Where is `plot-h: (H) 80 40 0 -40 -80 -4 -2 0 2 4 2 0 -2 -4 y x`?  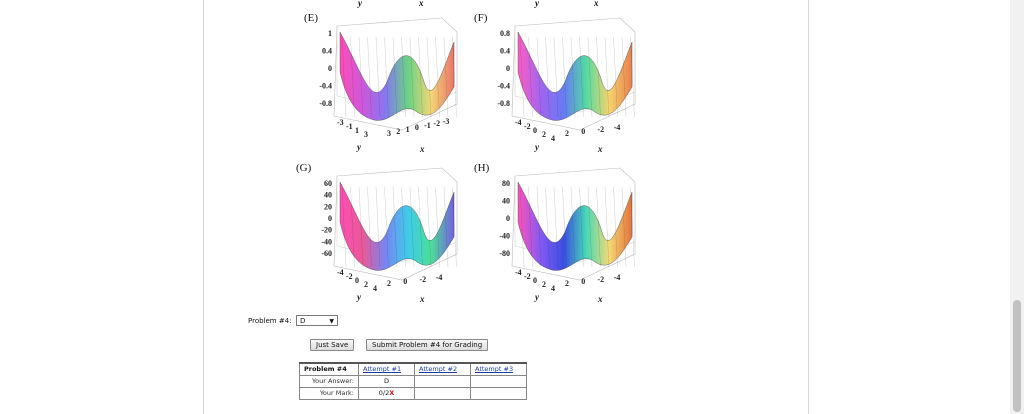 plot-h: (H) 80 40 0 -40 -80 -4 -2 0 2 4 2 0 -2 -4 y x is located at coordinates (560, 233).